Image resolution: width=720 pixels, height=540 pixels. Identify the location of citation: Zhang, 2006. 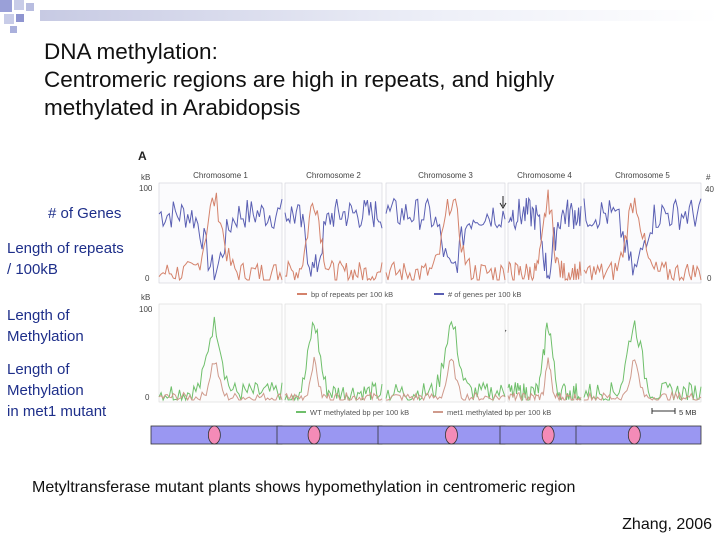
(667, 524).